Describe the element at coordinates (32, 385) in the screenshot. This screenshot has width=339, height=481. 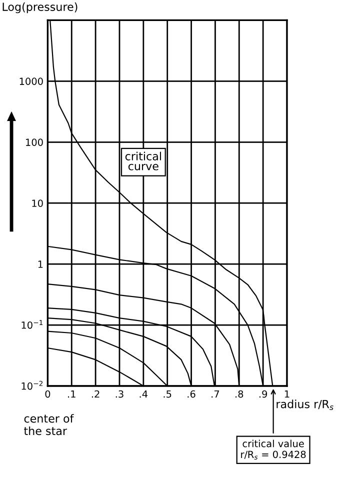
I see `y-tick-label: 10$^{−2}$` at that location.